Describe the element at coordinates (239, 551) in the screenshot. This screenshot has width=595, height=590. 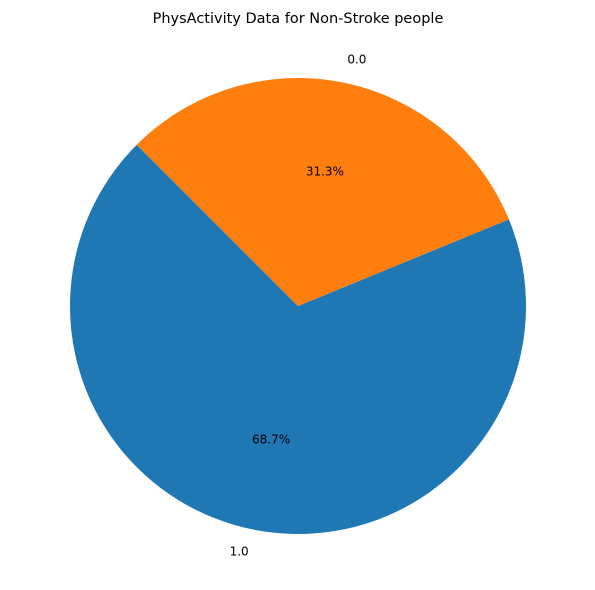
I see `slice-label-1-0: 1.0` at that location.